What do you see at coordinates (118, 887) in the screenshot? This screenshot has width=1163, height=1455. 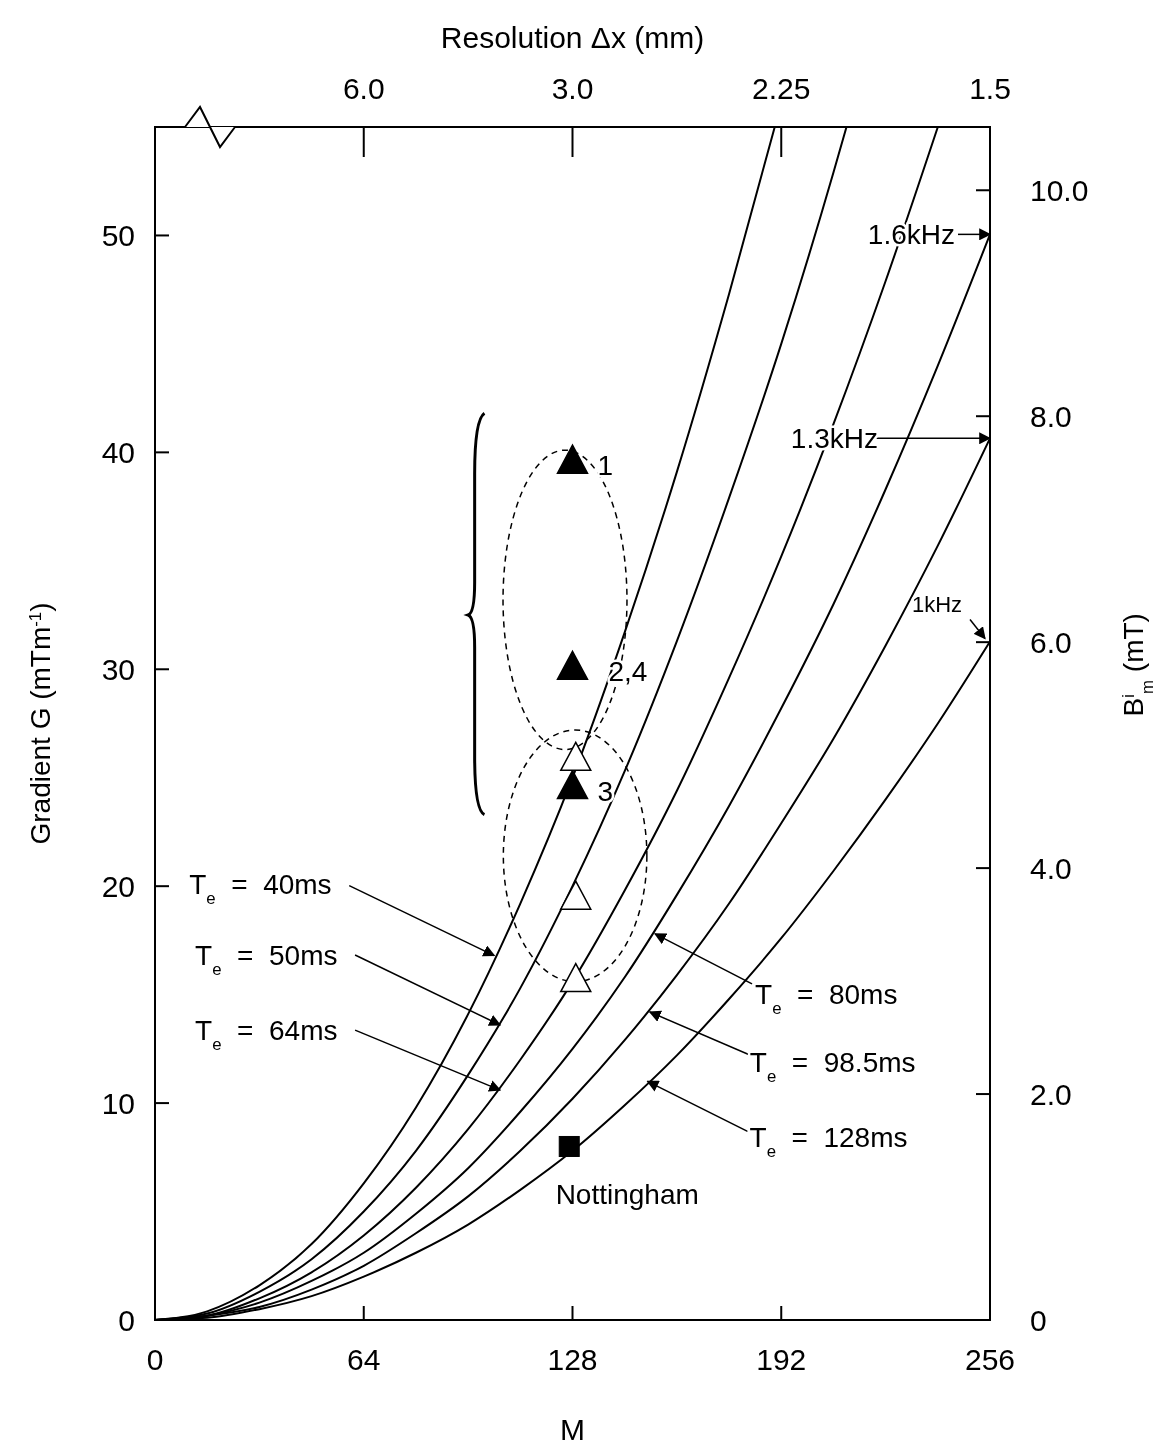 I see `y-tick-label: 20` at bounding box center [118, 887].